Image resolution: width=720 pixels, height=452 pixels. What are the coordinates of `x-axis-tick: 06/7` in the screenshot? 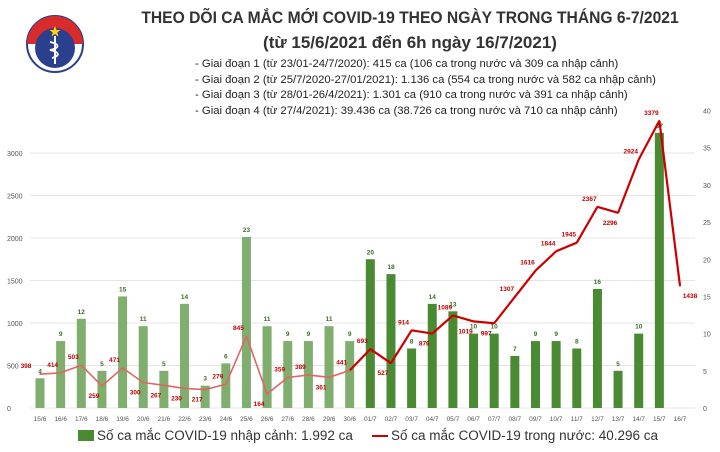 It's located at (473, 419).